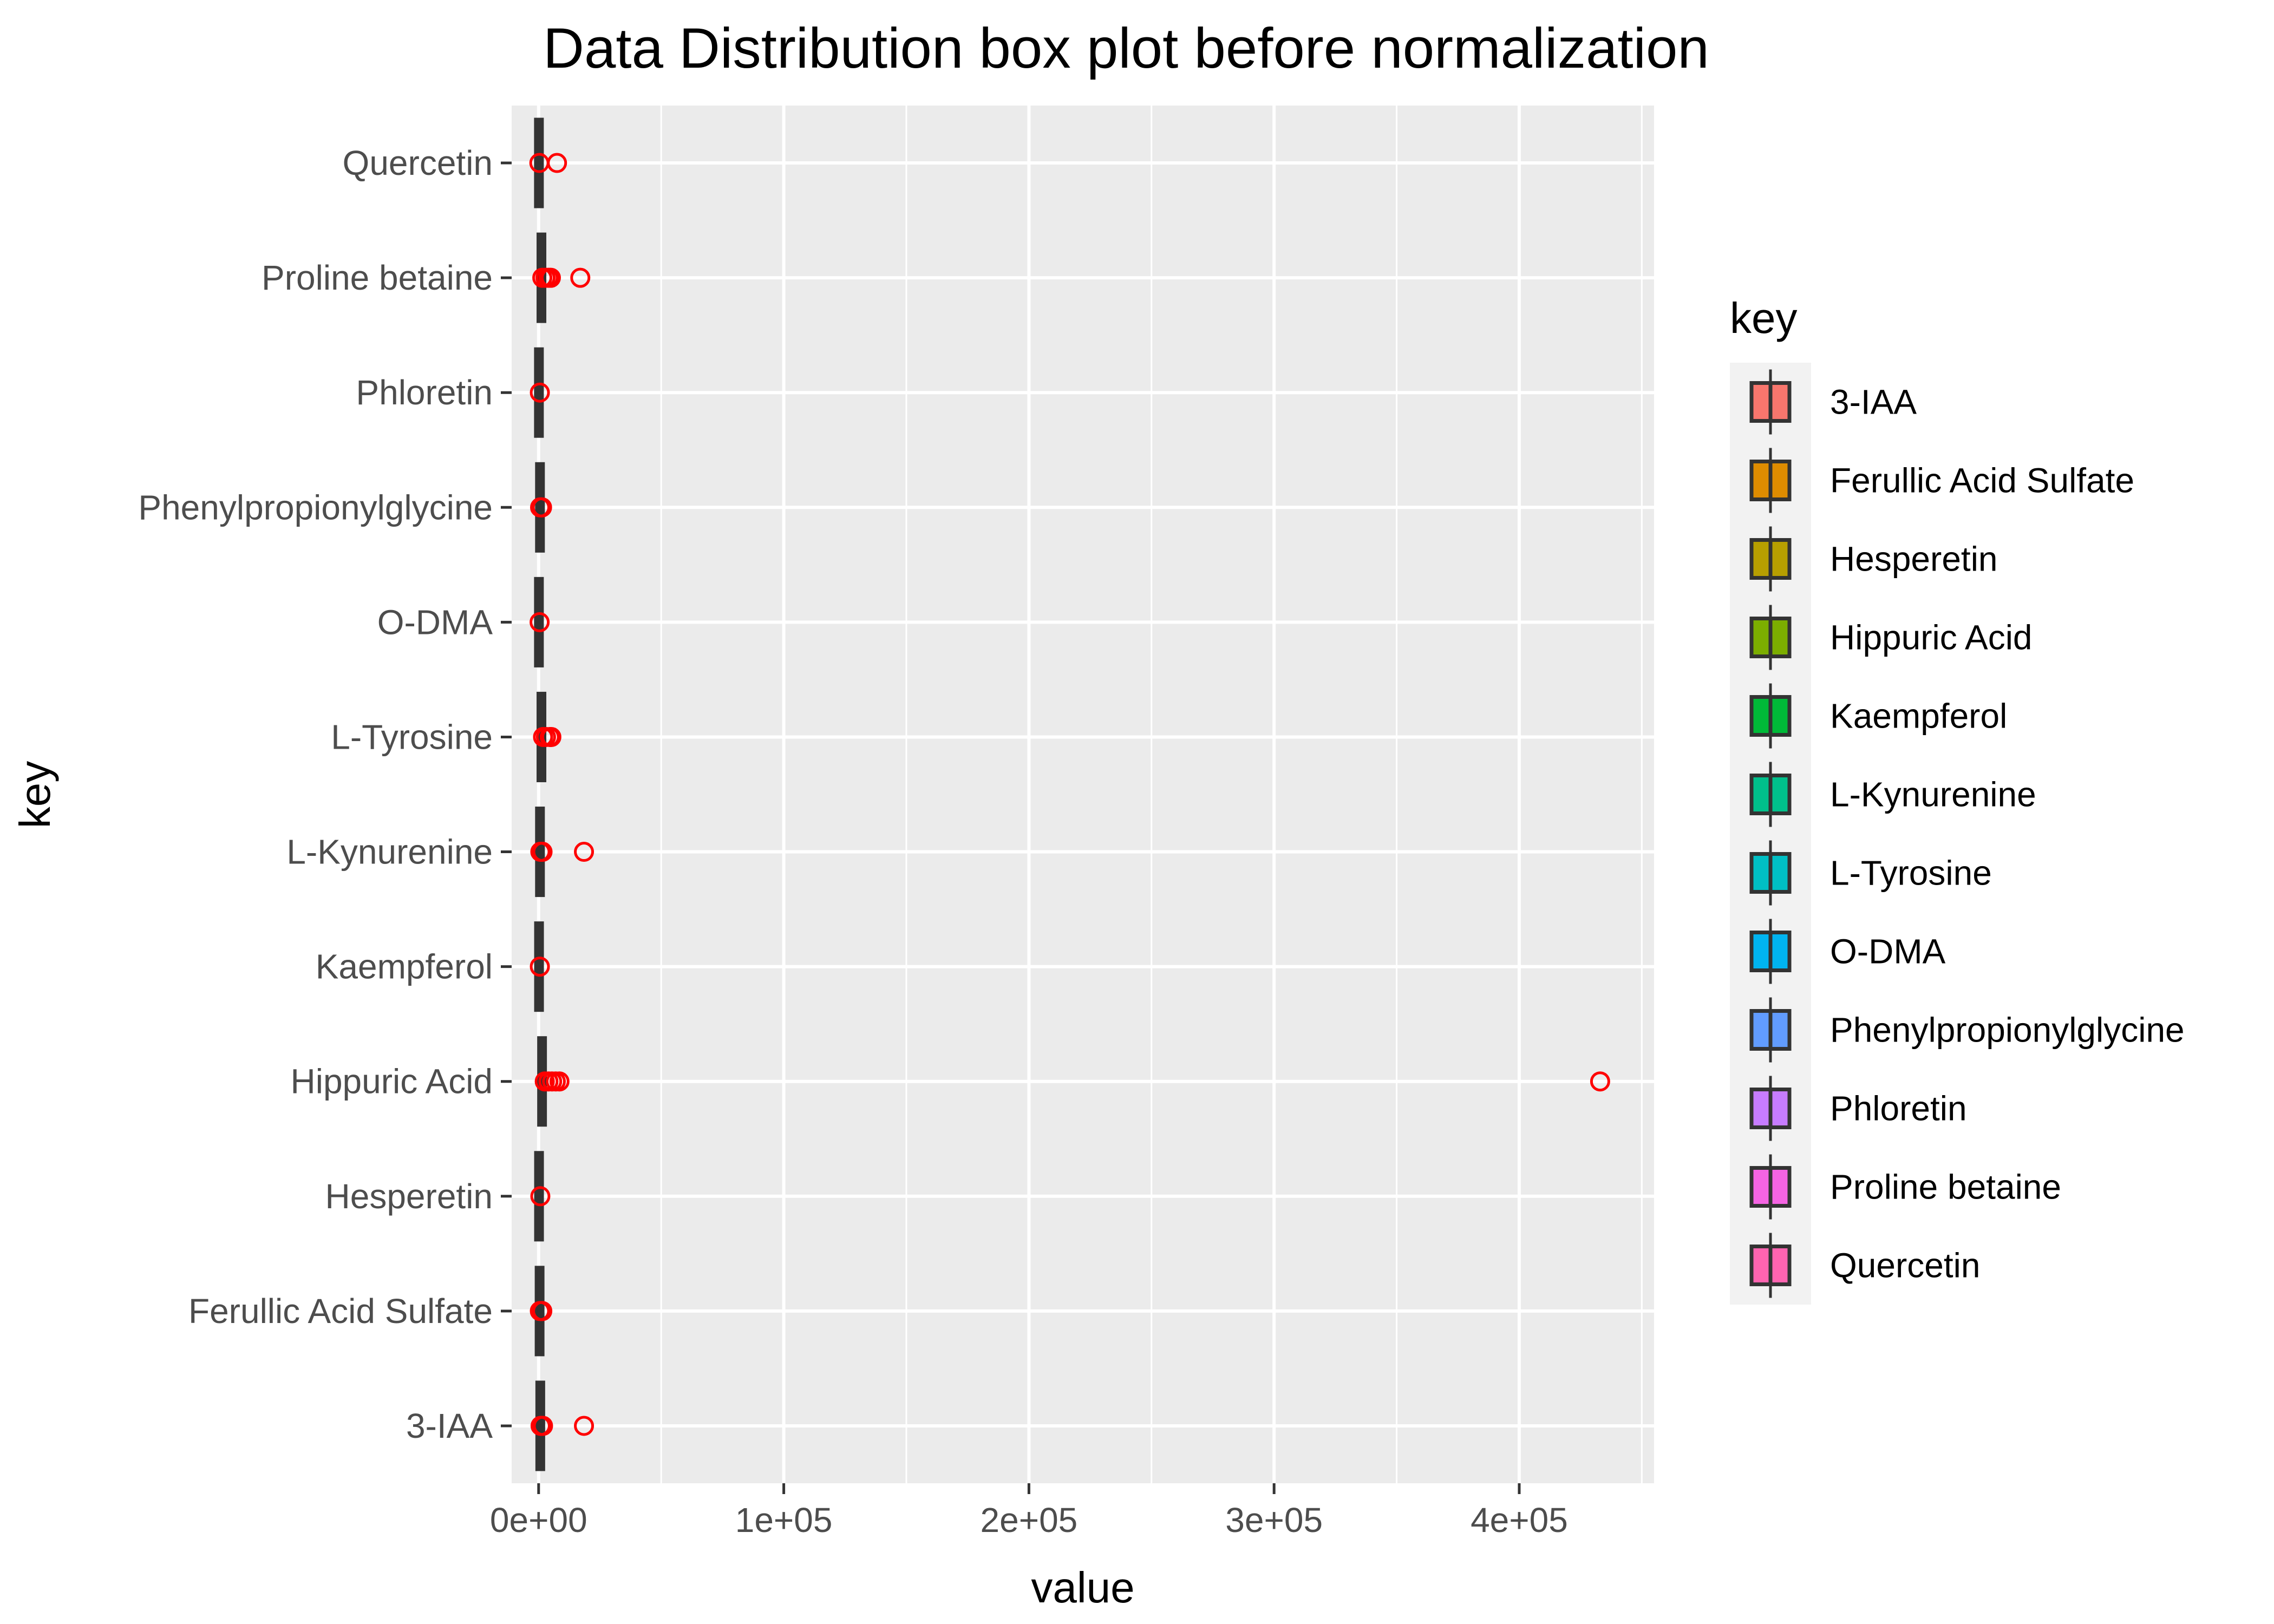  What do you see at coordinates (1919, 716) in the screenshot?
I see `legend-label-kaempferol: Kaempferol` at bounding box center [1919, 716].